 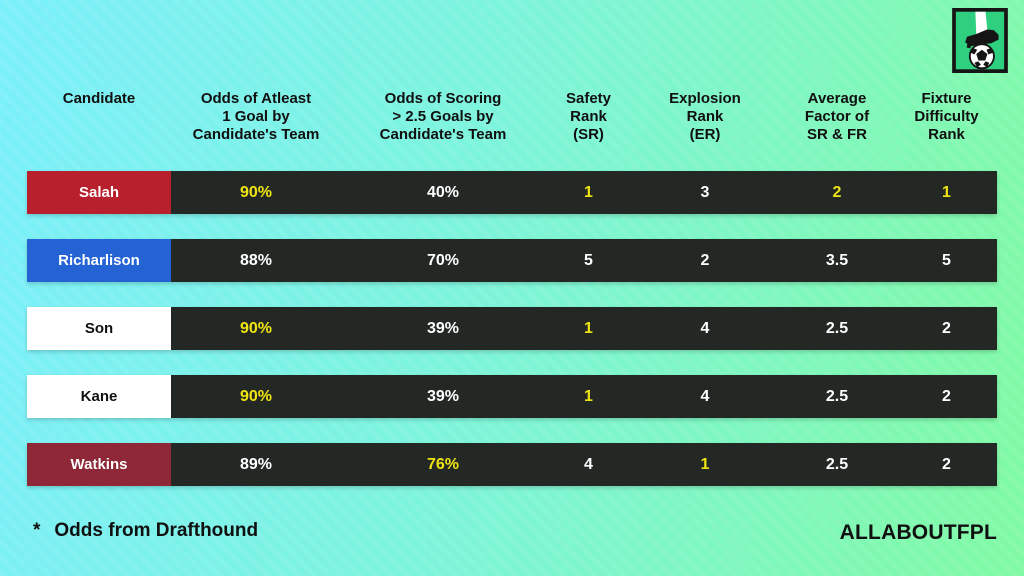 I want to click on cell-explosion-rank: 2, so click(x=705, y=260).